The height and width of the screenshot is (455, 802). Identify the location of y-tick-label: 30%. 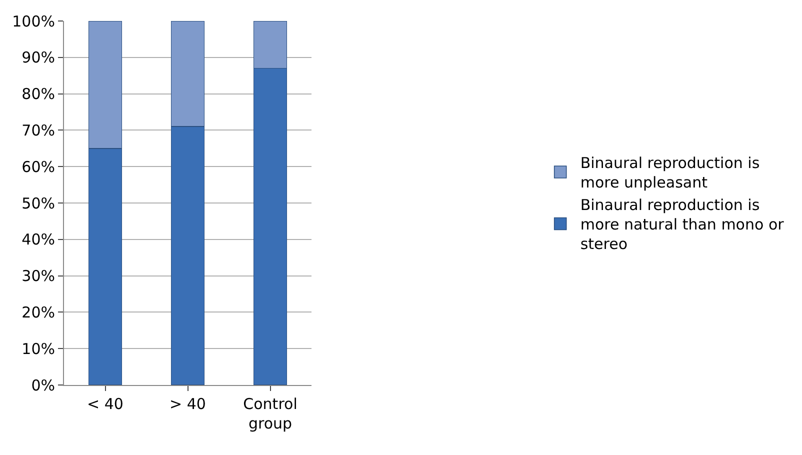
(38, 276).